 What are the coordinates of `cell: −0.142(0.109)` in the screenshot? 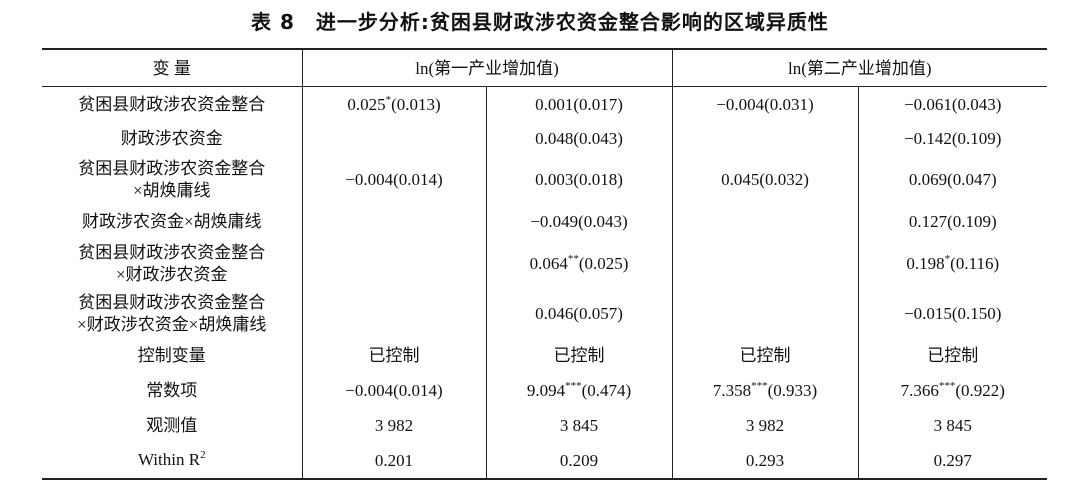 It's located at (952, 138).